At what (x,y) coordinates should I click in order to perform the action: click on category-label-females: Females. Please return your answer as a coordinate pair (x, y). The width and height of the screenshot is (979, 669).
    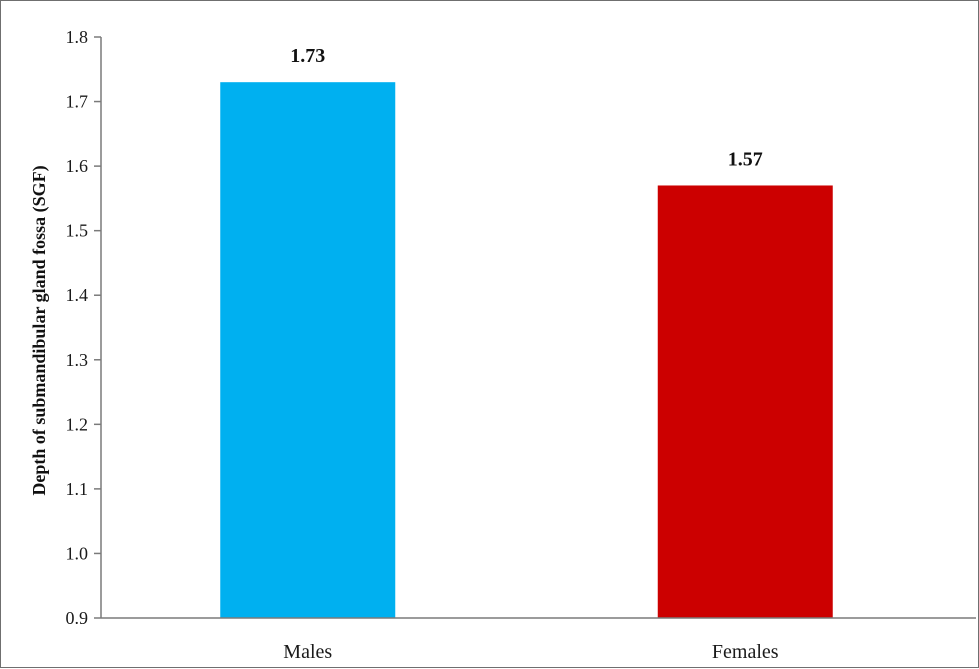
    Looking at the image, I should click on (745, 652).